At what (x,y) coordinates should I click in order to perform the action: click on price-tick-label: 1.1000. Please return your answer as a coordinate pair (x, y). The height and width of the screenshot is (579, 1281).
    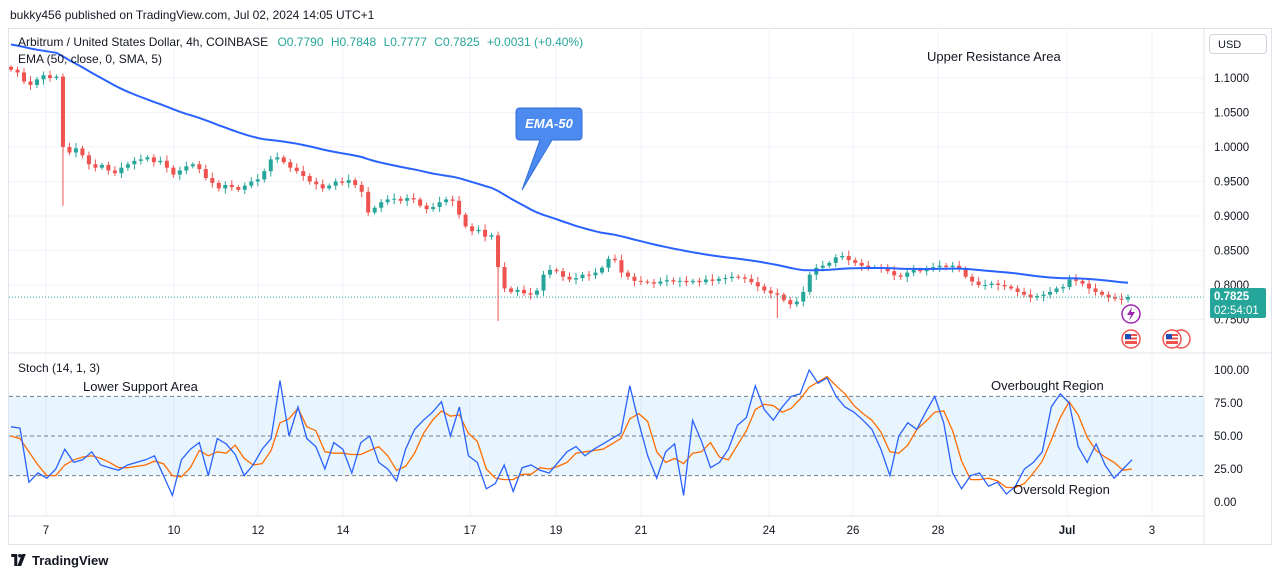
    Looking at the image, I should click on (1231, 79).